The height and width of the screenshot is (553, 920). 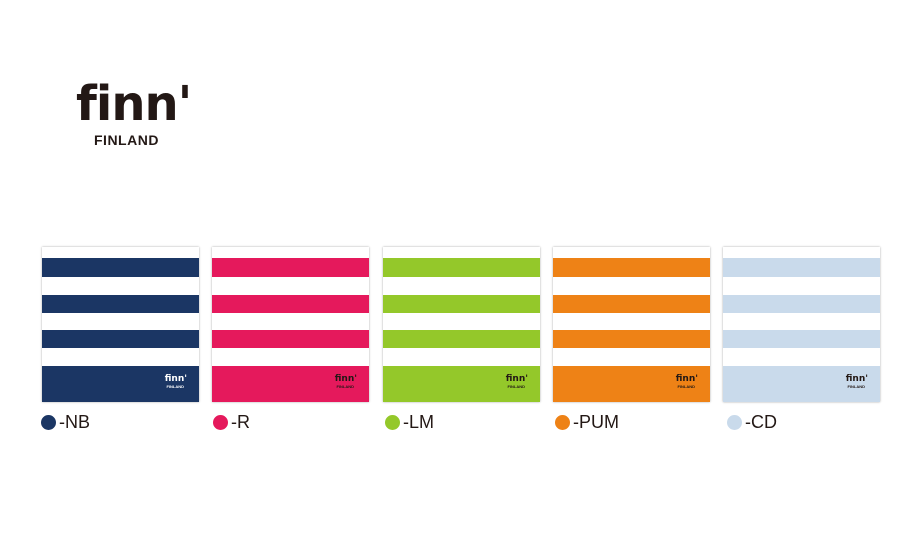 I want to click on variant-label-cd: -CD, so click(x=752, y=422).